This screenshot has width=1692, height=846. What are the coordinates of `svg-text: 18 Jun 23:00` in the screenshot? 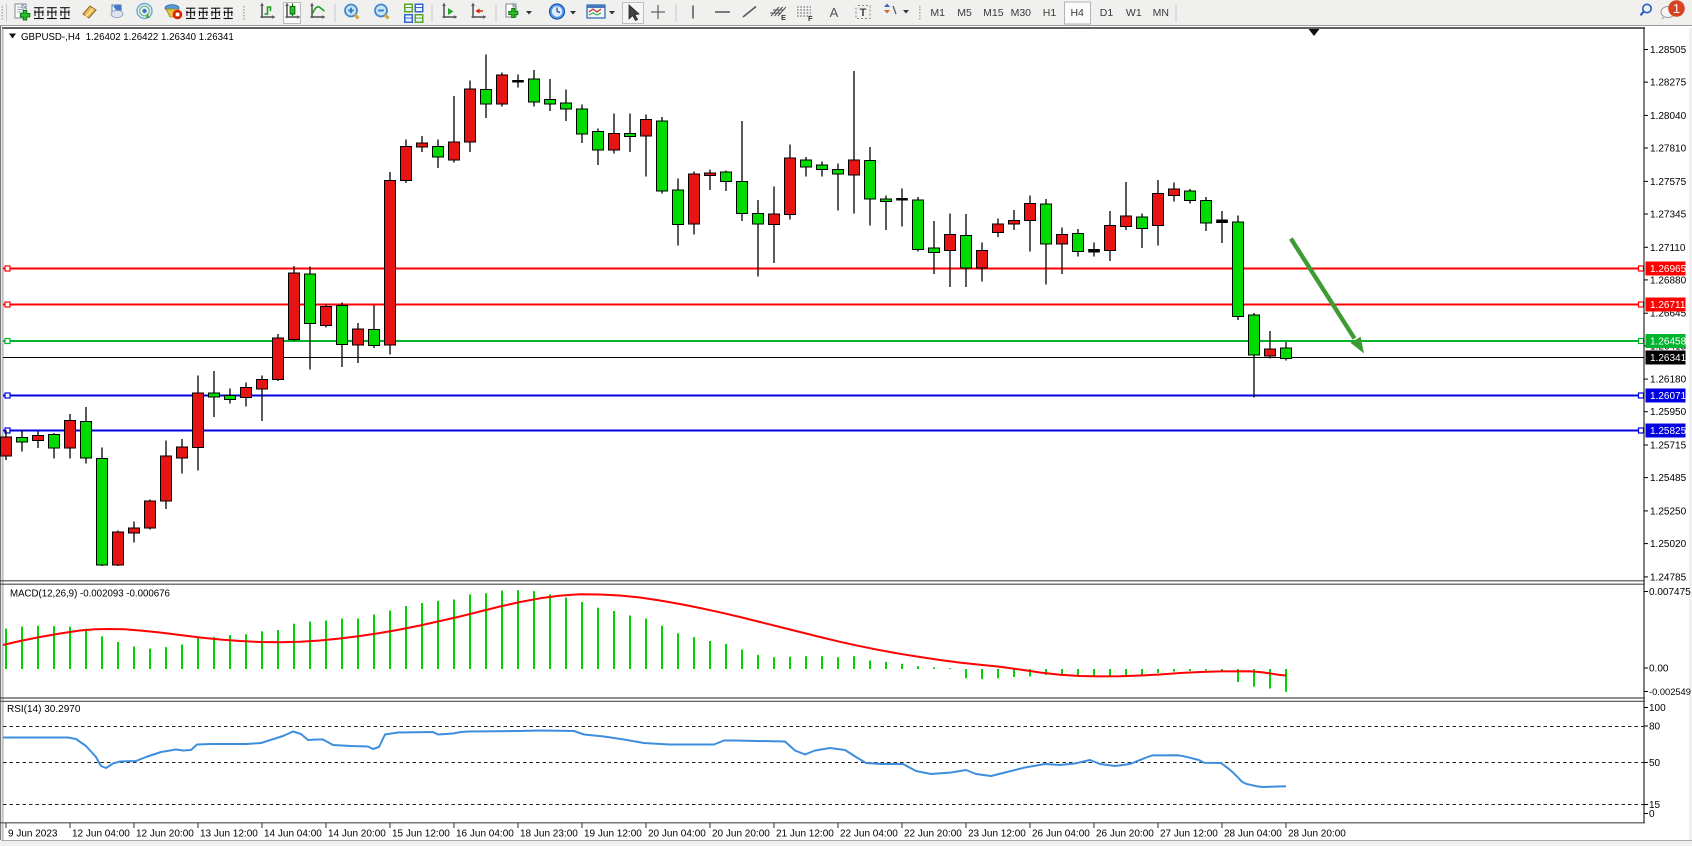 It's located at (549, 834).